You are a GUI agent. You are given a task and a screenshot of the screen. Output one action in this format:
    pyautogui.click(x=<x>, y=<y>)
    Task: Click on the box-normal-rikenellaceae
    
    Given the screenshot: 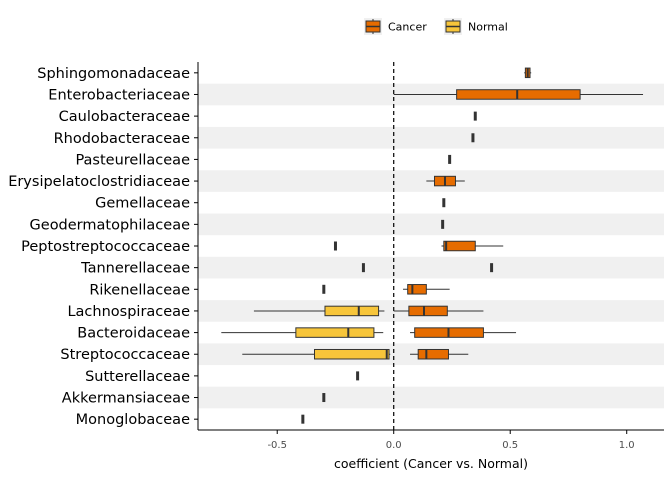 What is the action you would take?
    pyautogui.click(x=324, y=289)
    